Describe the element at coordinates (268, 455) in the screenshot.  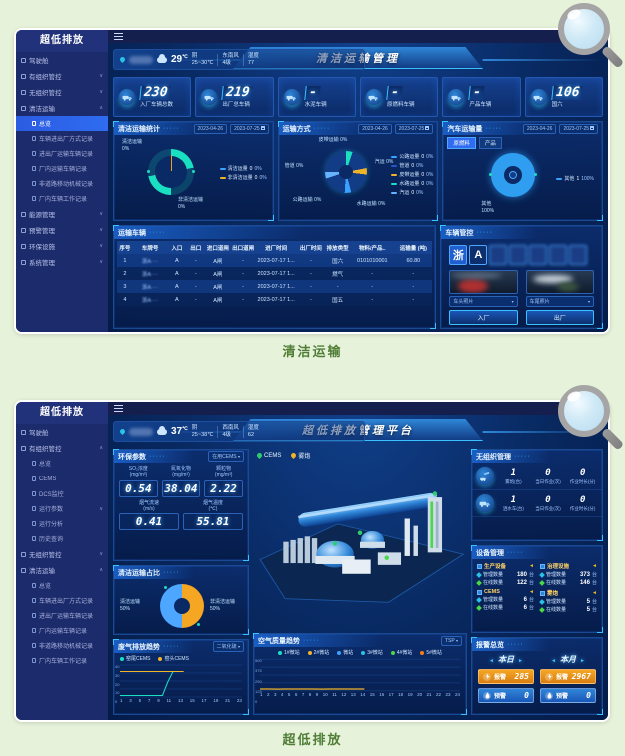
I see `map-legend-chip: CEMS` at that location.